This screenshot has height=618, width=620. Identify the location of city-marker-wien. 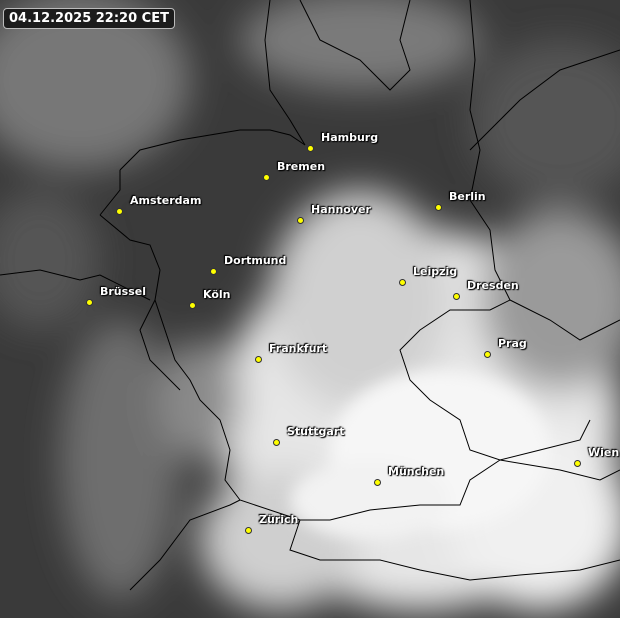
(577, 463).